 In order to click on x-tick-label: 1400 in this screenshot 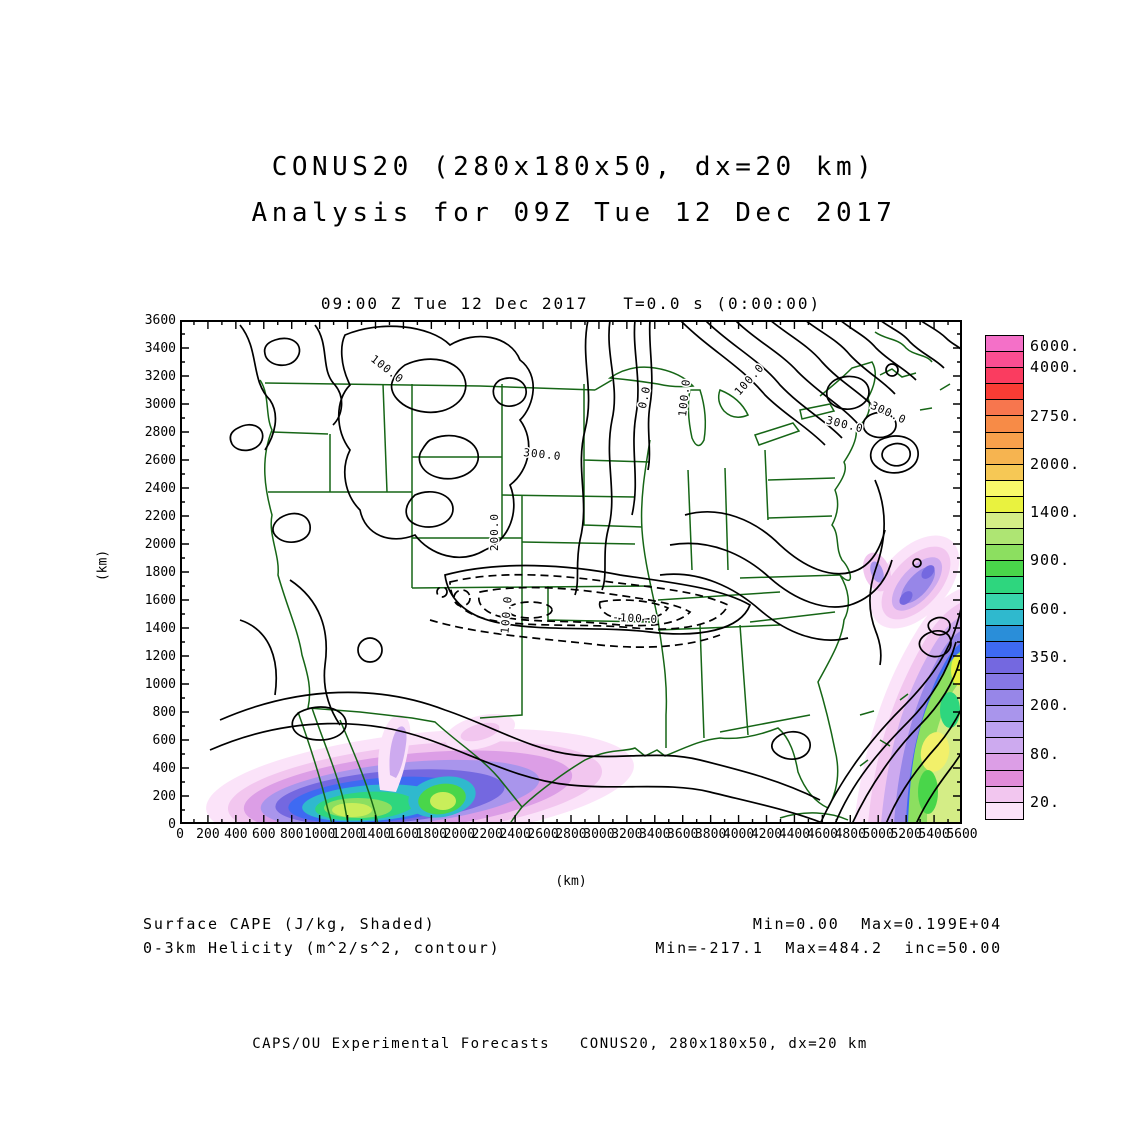, I will do `click(375, 834)`.